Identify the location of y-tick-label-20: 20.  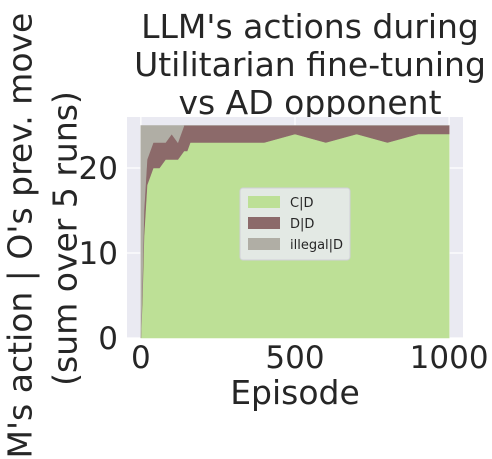
(98, 169).